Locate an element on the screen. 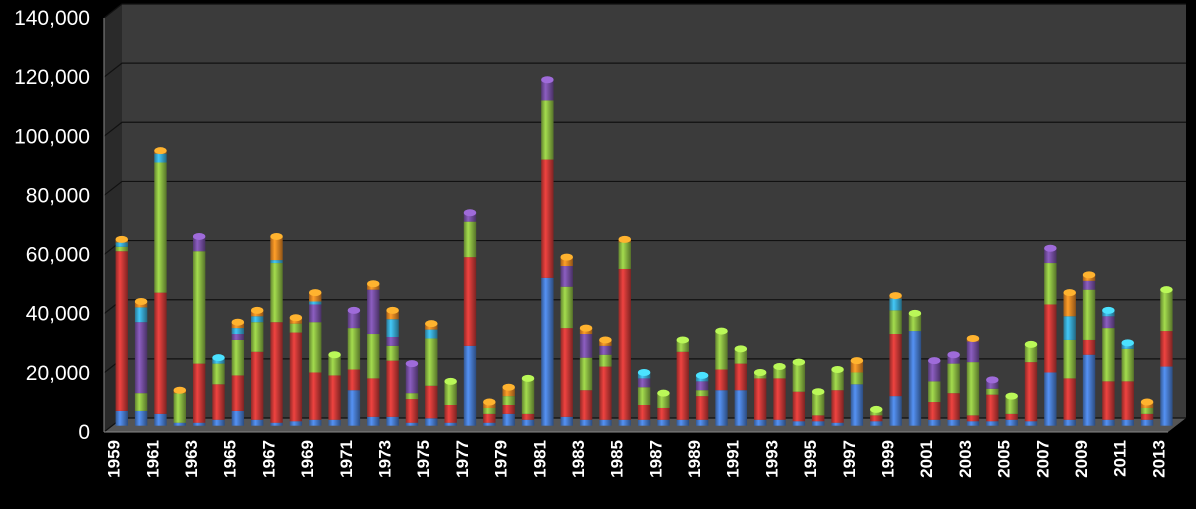  x-tick-label: 1999 is located at coordinates (887, 459).